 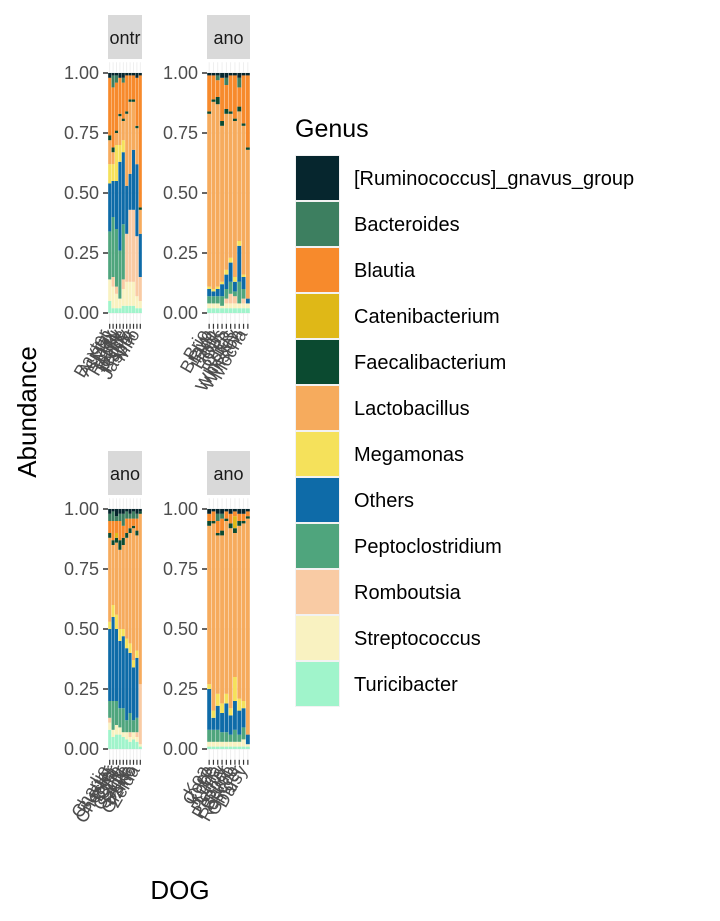 I want to click on facet-strip-label: ano, so click(x=228, y=474).